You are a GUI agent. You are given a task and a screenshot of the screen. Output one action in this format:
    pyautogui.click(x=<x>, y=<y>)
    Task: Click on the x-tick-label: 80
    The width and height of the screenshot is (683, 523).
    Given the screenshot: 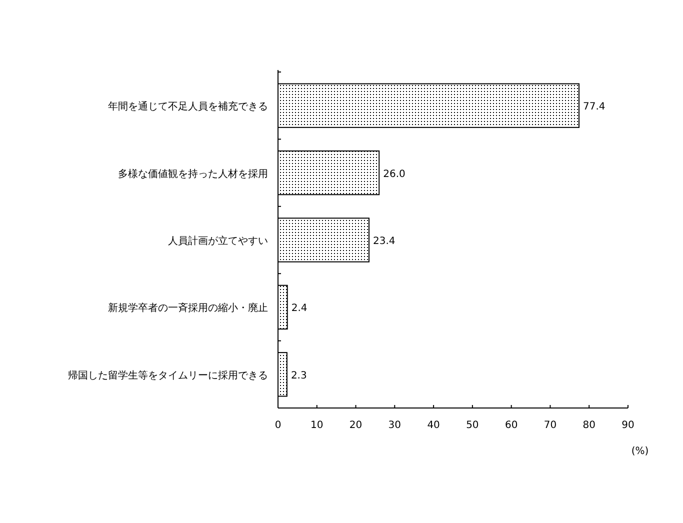 What is the action you would take?
    pyautogui.click(x=589, y=425)
    